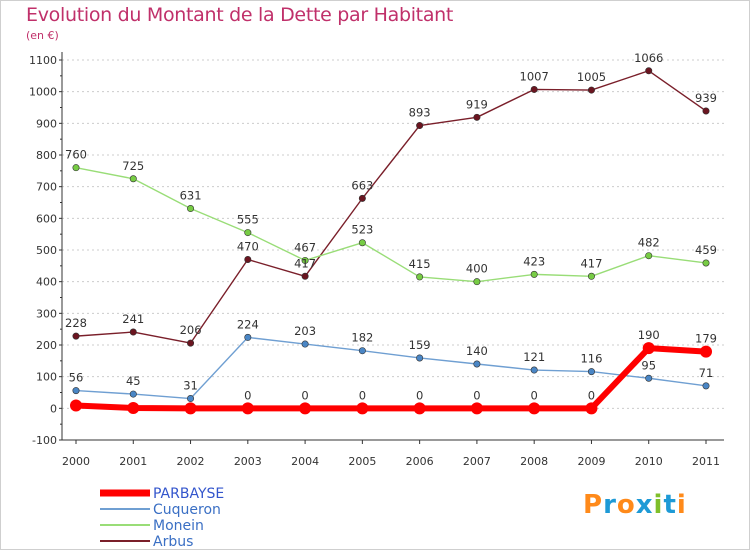 The width and height of the screenshot is (750, 550). What do you see at coordinates (187, 510) in the screenshot?
I see `legend-label-cuqueron: Cuqueron` at bounding box center [187, 510].